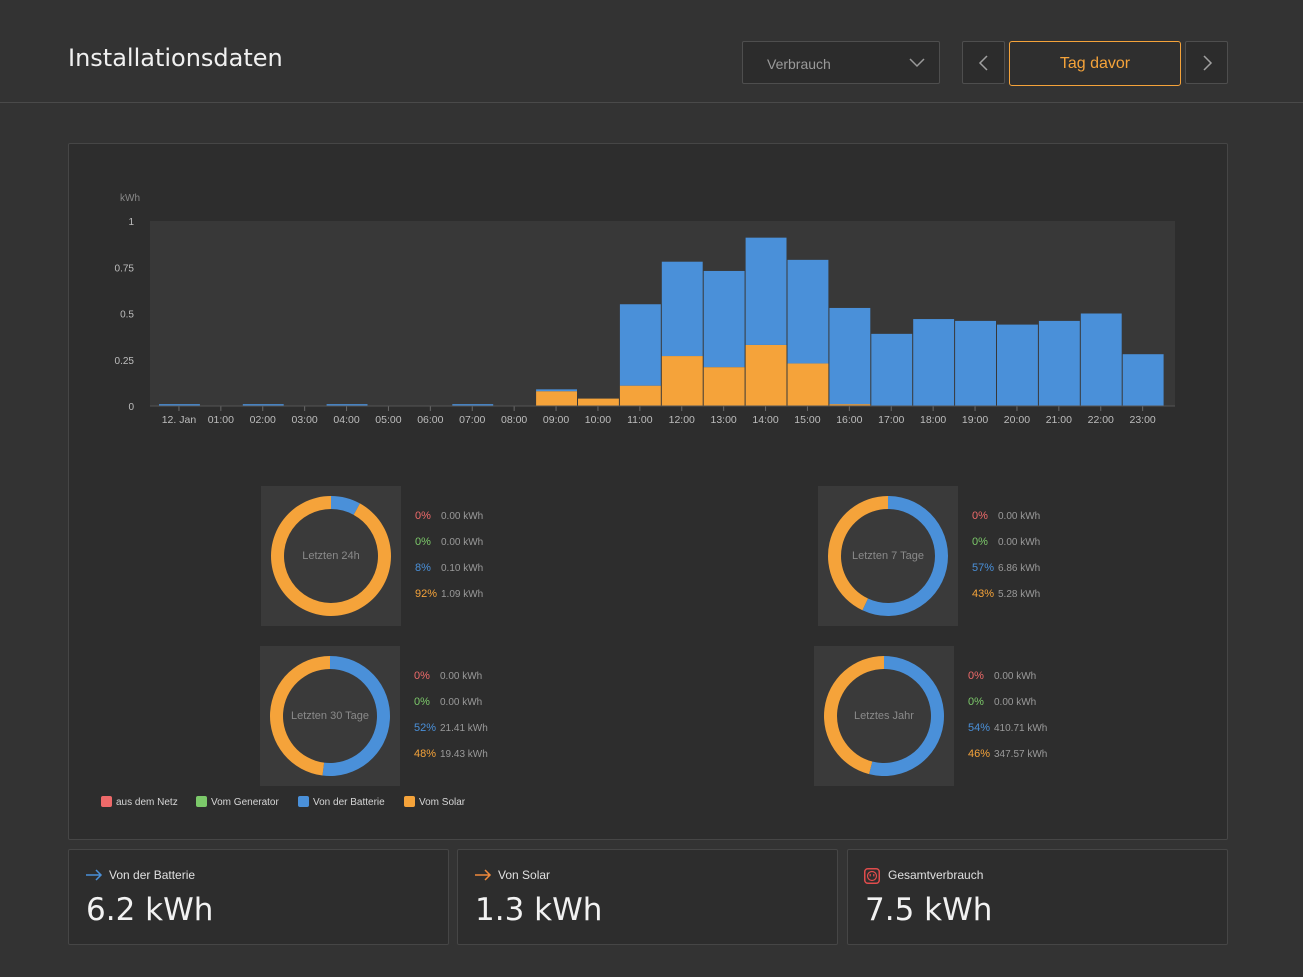  What do you see at coordinates (539, 910) in the screenshot?
I see `card-value: 1.3 kWh` at bounding box center [539, 910].